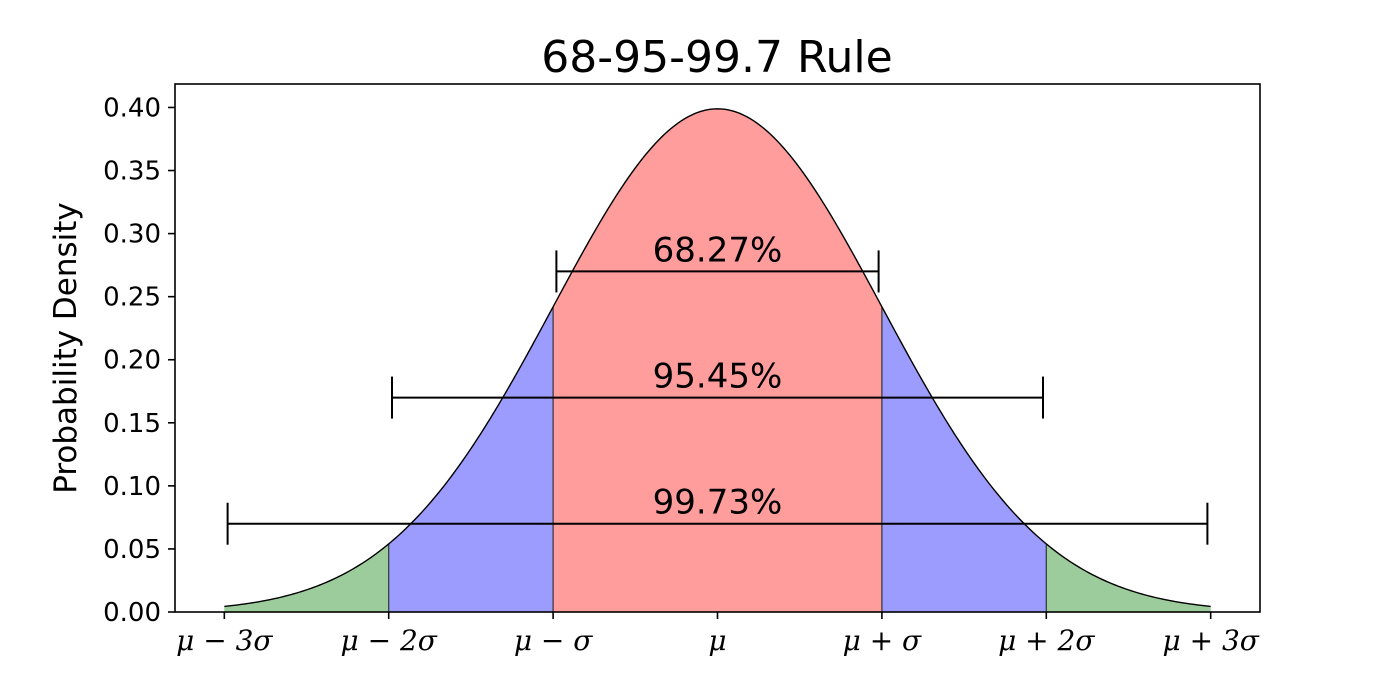  What do you see at coordinates (882, 640) in the screenshot?
I see `x-tick-label-4: μ + σ` at bounding box center [882, 640].